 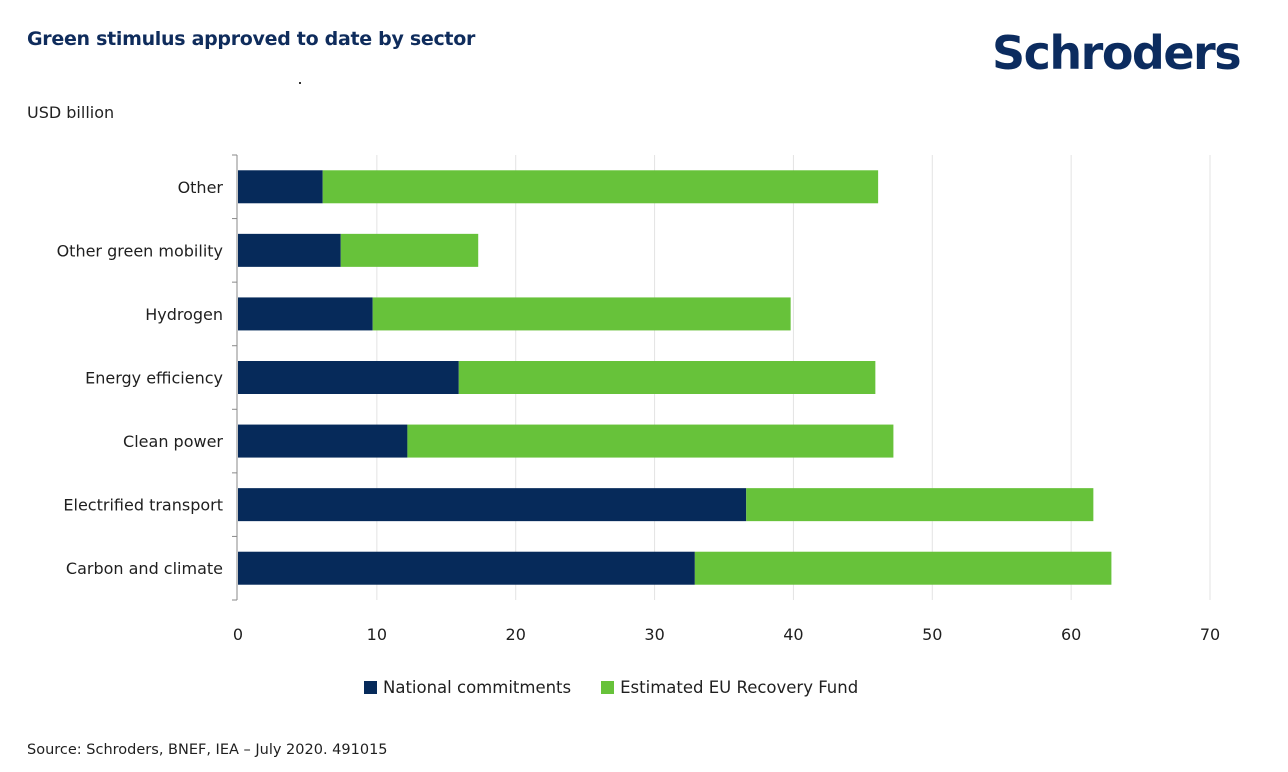 I want to click on legend-label-eu-fund: Estimated EU Recovery Fund, so click(x=739, y=687).